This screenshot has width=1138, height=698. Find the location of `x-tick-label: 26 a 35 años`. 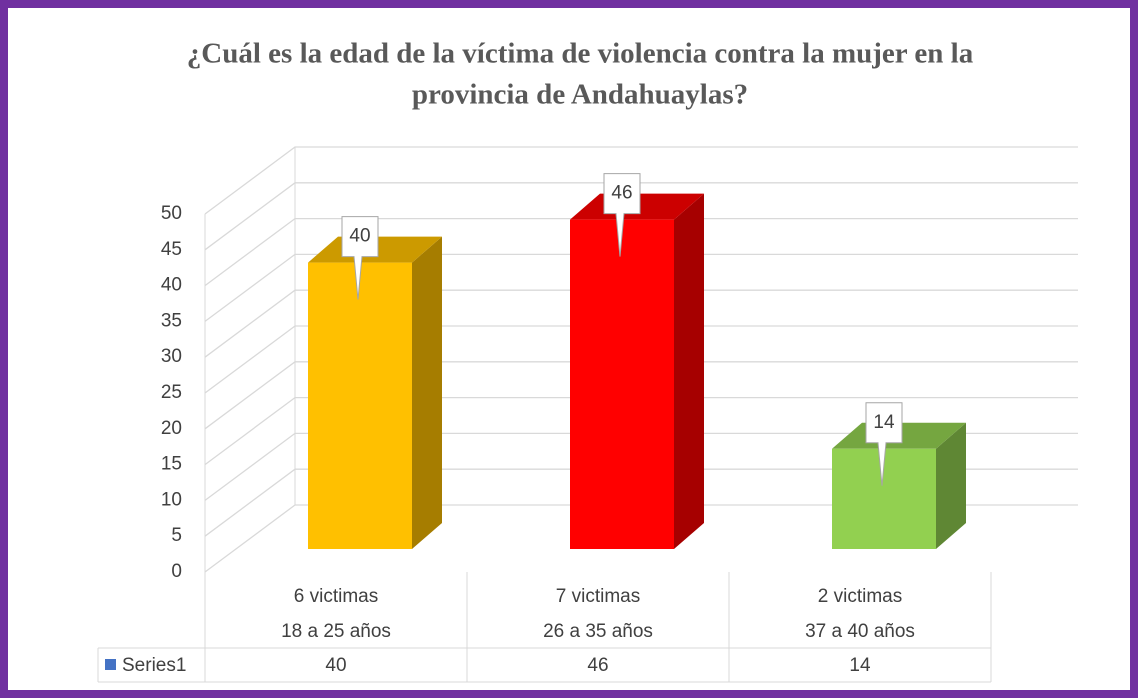

x-tick-label: 26 a 35 años is located at coordinates (598, 631).